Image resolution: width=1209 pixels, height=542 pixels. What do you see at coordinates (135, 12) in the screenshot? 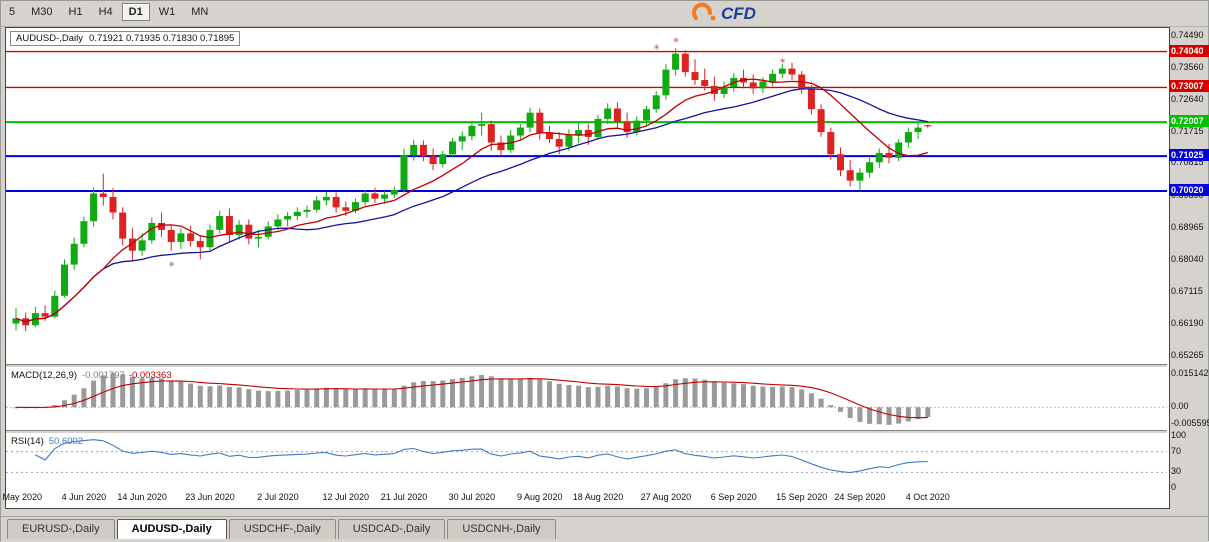
I see `timeframe-button-d1: D1` at bounding box center [135, 12].